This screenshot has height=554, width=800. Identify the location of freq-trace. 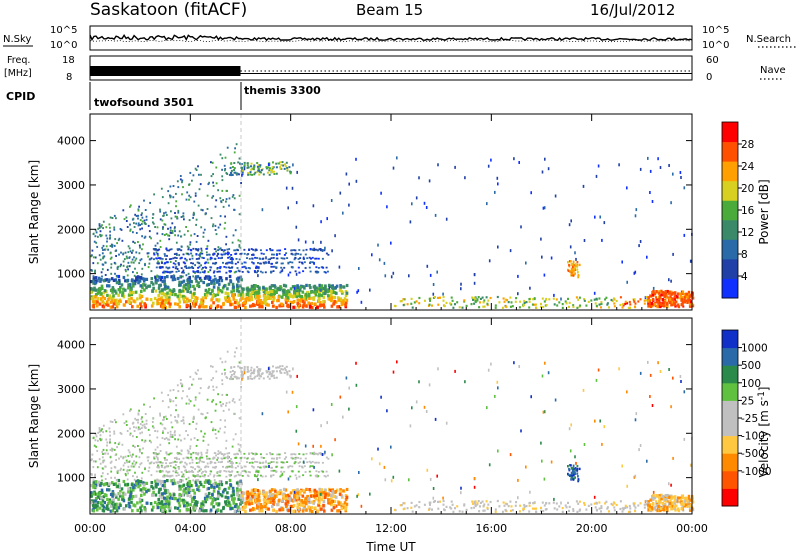
(391, 71).